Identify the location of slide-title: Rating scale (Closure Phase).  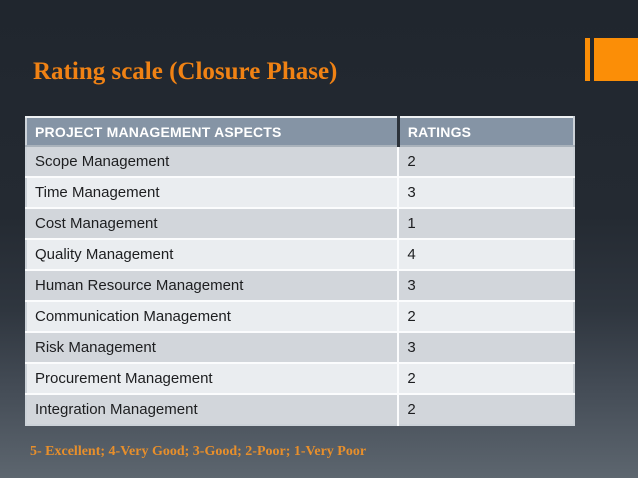
(185, 71).